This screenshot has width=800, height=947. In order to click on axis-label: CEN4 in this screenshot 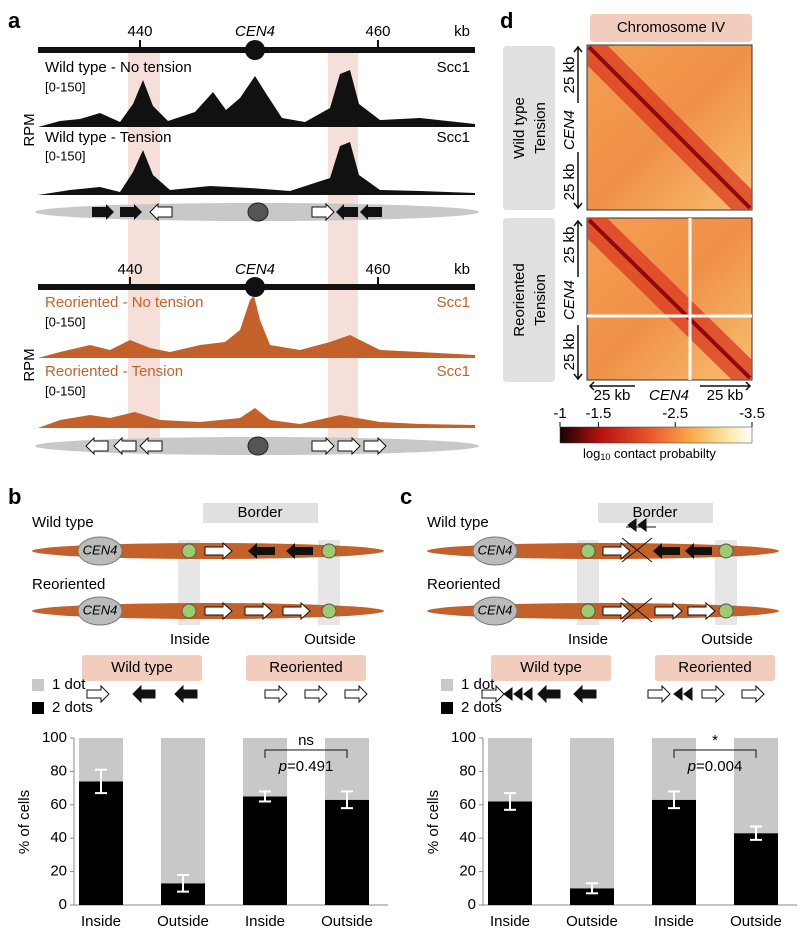, I will do `click(569, 130)`.